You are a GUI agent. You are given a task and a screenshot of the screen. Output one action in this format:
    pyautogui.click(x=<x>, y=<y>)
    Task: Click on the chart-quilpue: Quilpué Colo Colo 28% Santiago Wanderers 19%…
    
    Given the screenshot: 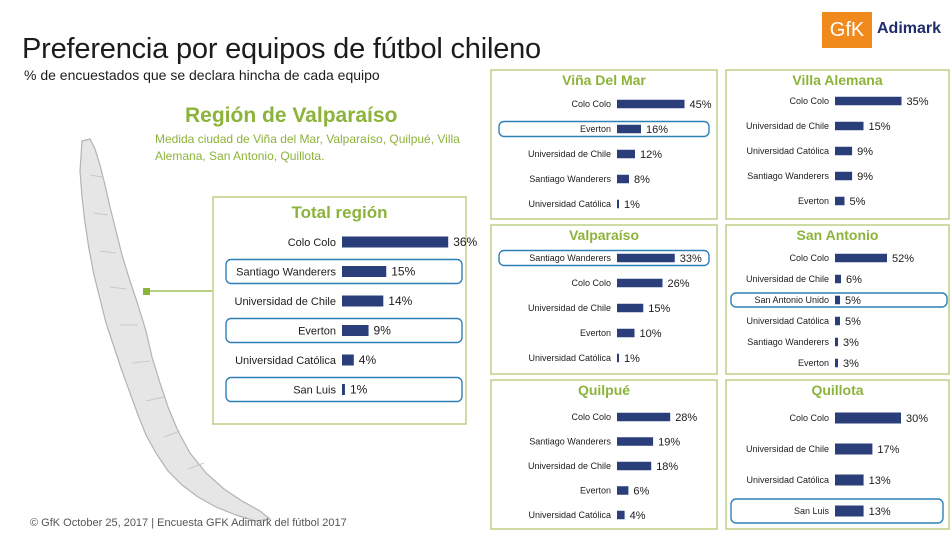 What is the action you would take?
    pyautogui.click(x=604, y=454)
    